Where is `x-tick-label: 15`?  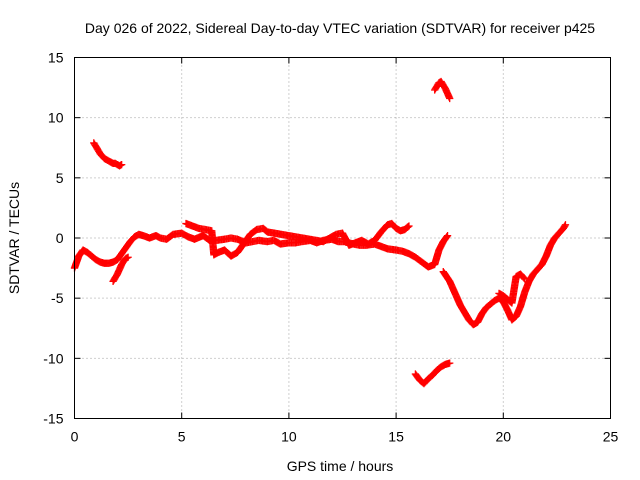
x-tick-label: 15 is located at coordinates (396, 437).